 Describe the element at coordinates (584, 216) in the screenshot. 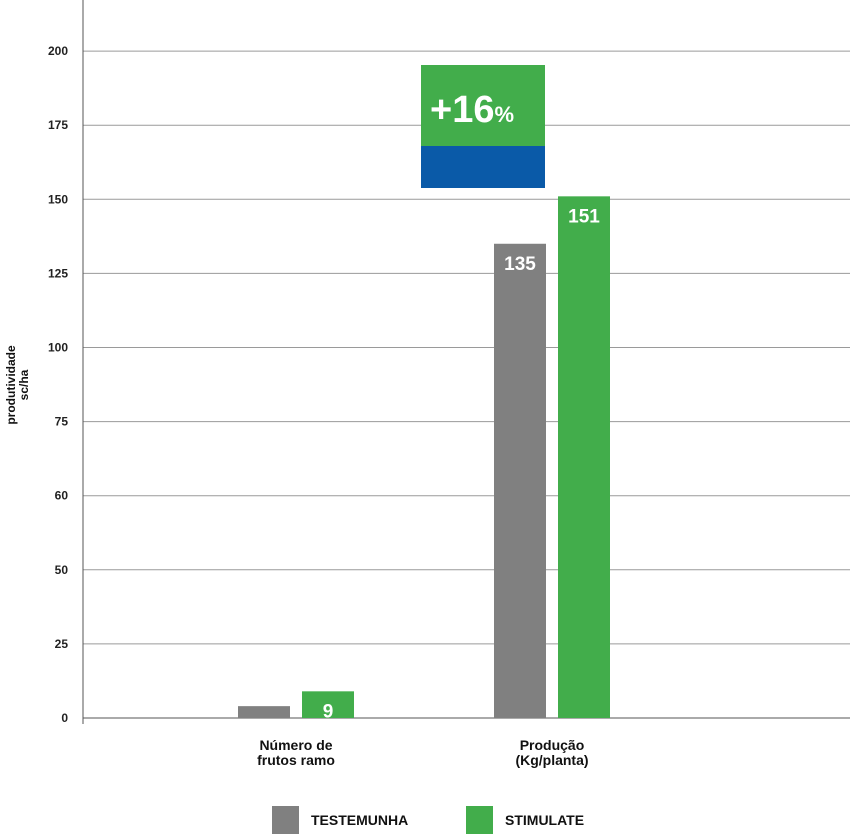

I see `bar-value-label: 151` at that location.